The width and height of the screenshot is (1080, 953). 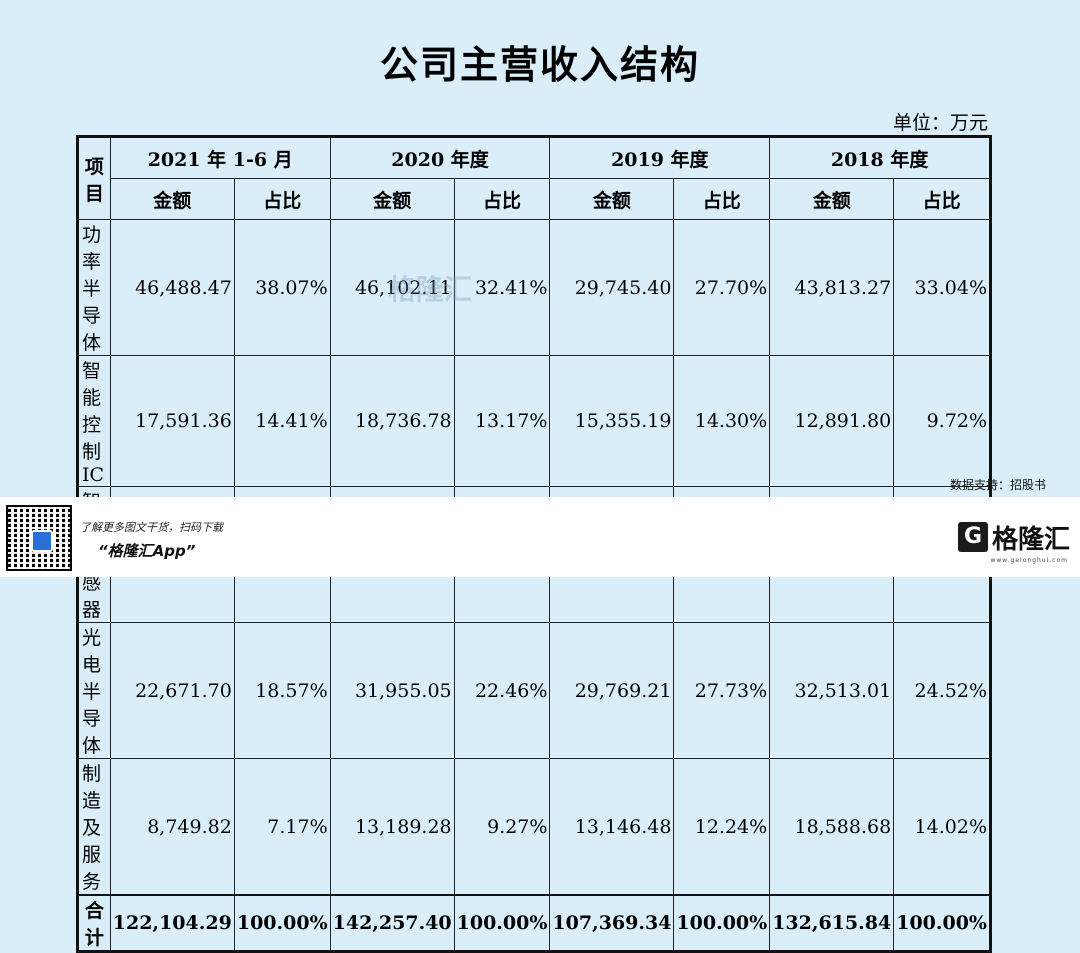 What do you see at coordinates (392, 923) in the screenshot?
I see `cell-value: 142,257.40` at bounding box center [392, 923].